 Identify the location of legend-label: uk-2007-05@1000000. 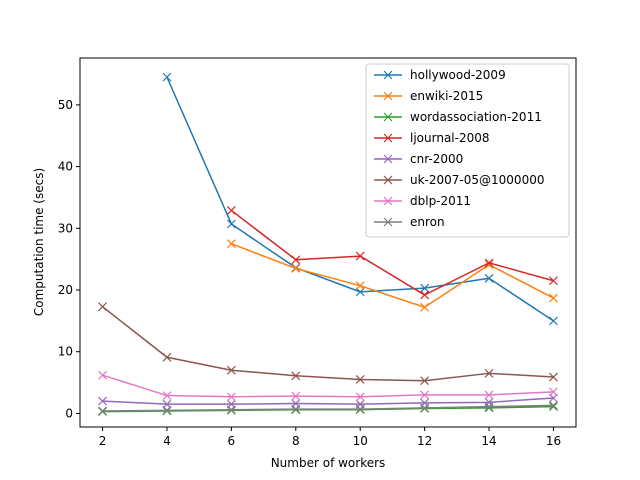
(477, 180).